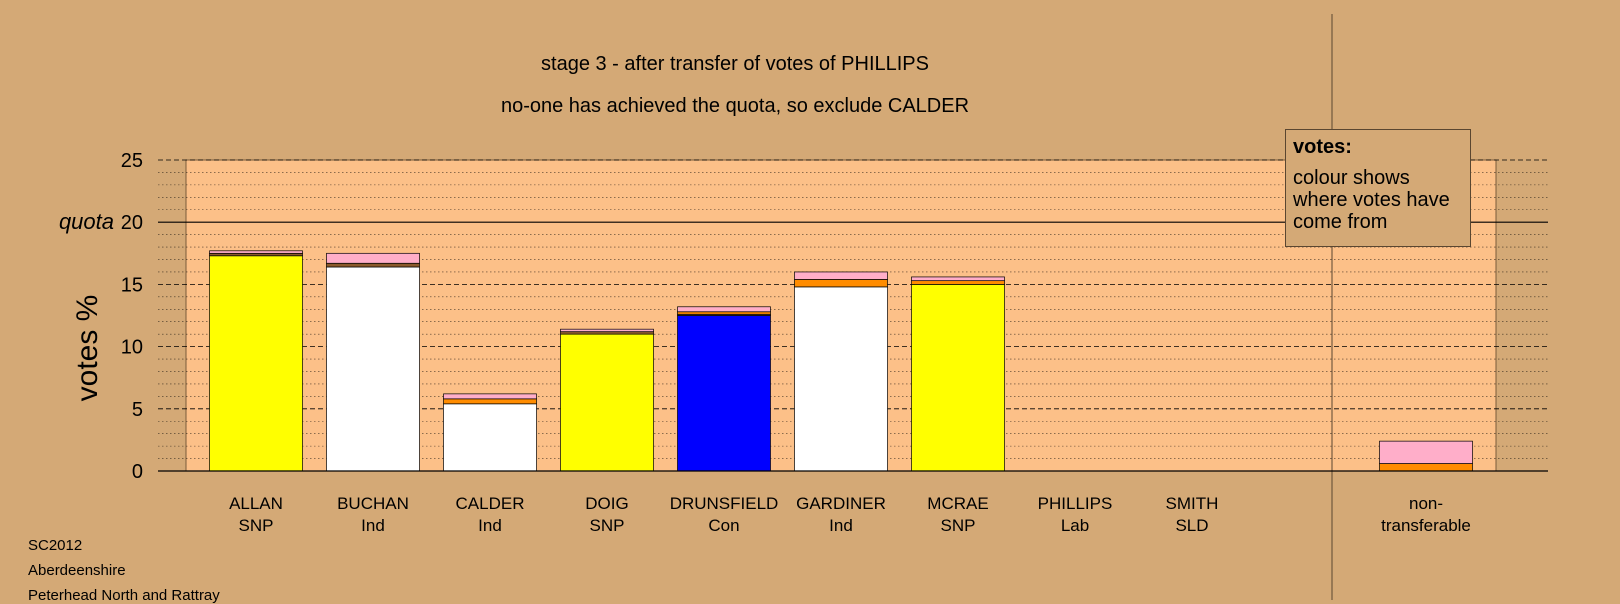 This screenshot has width=1620, height=604. What do you see at coordinates (1371, 200) in the screenshot?
I see `legend-text: colour shows where votes have come from` at bounding box center [1371, 200].